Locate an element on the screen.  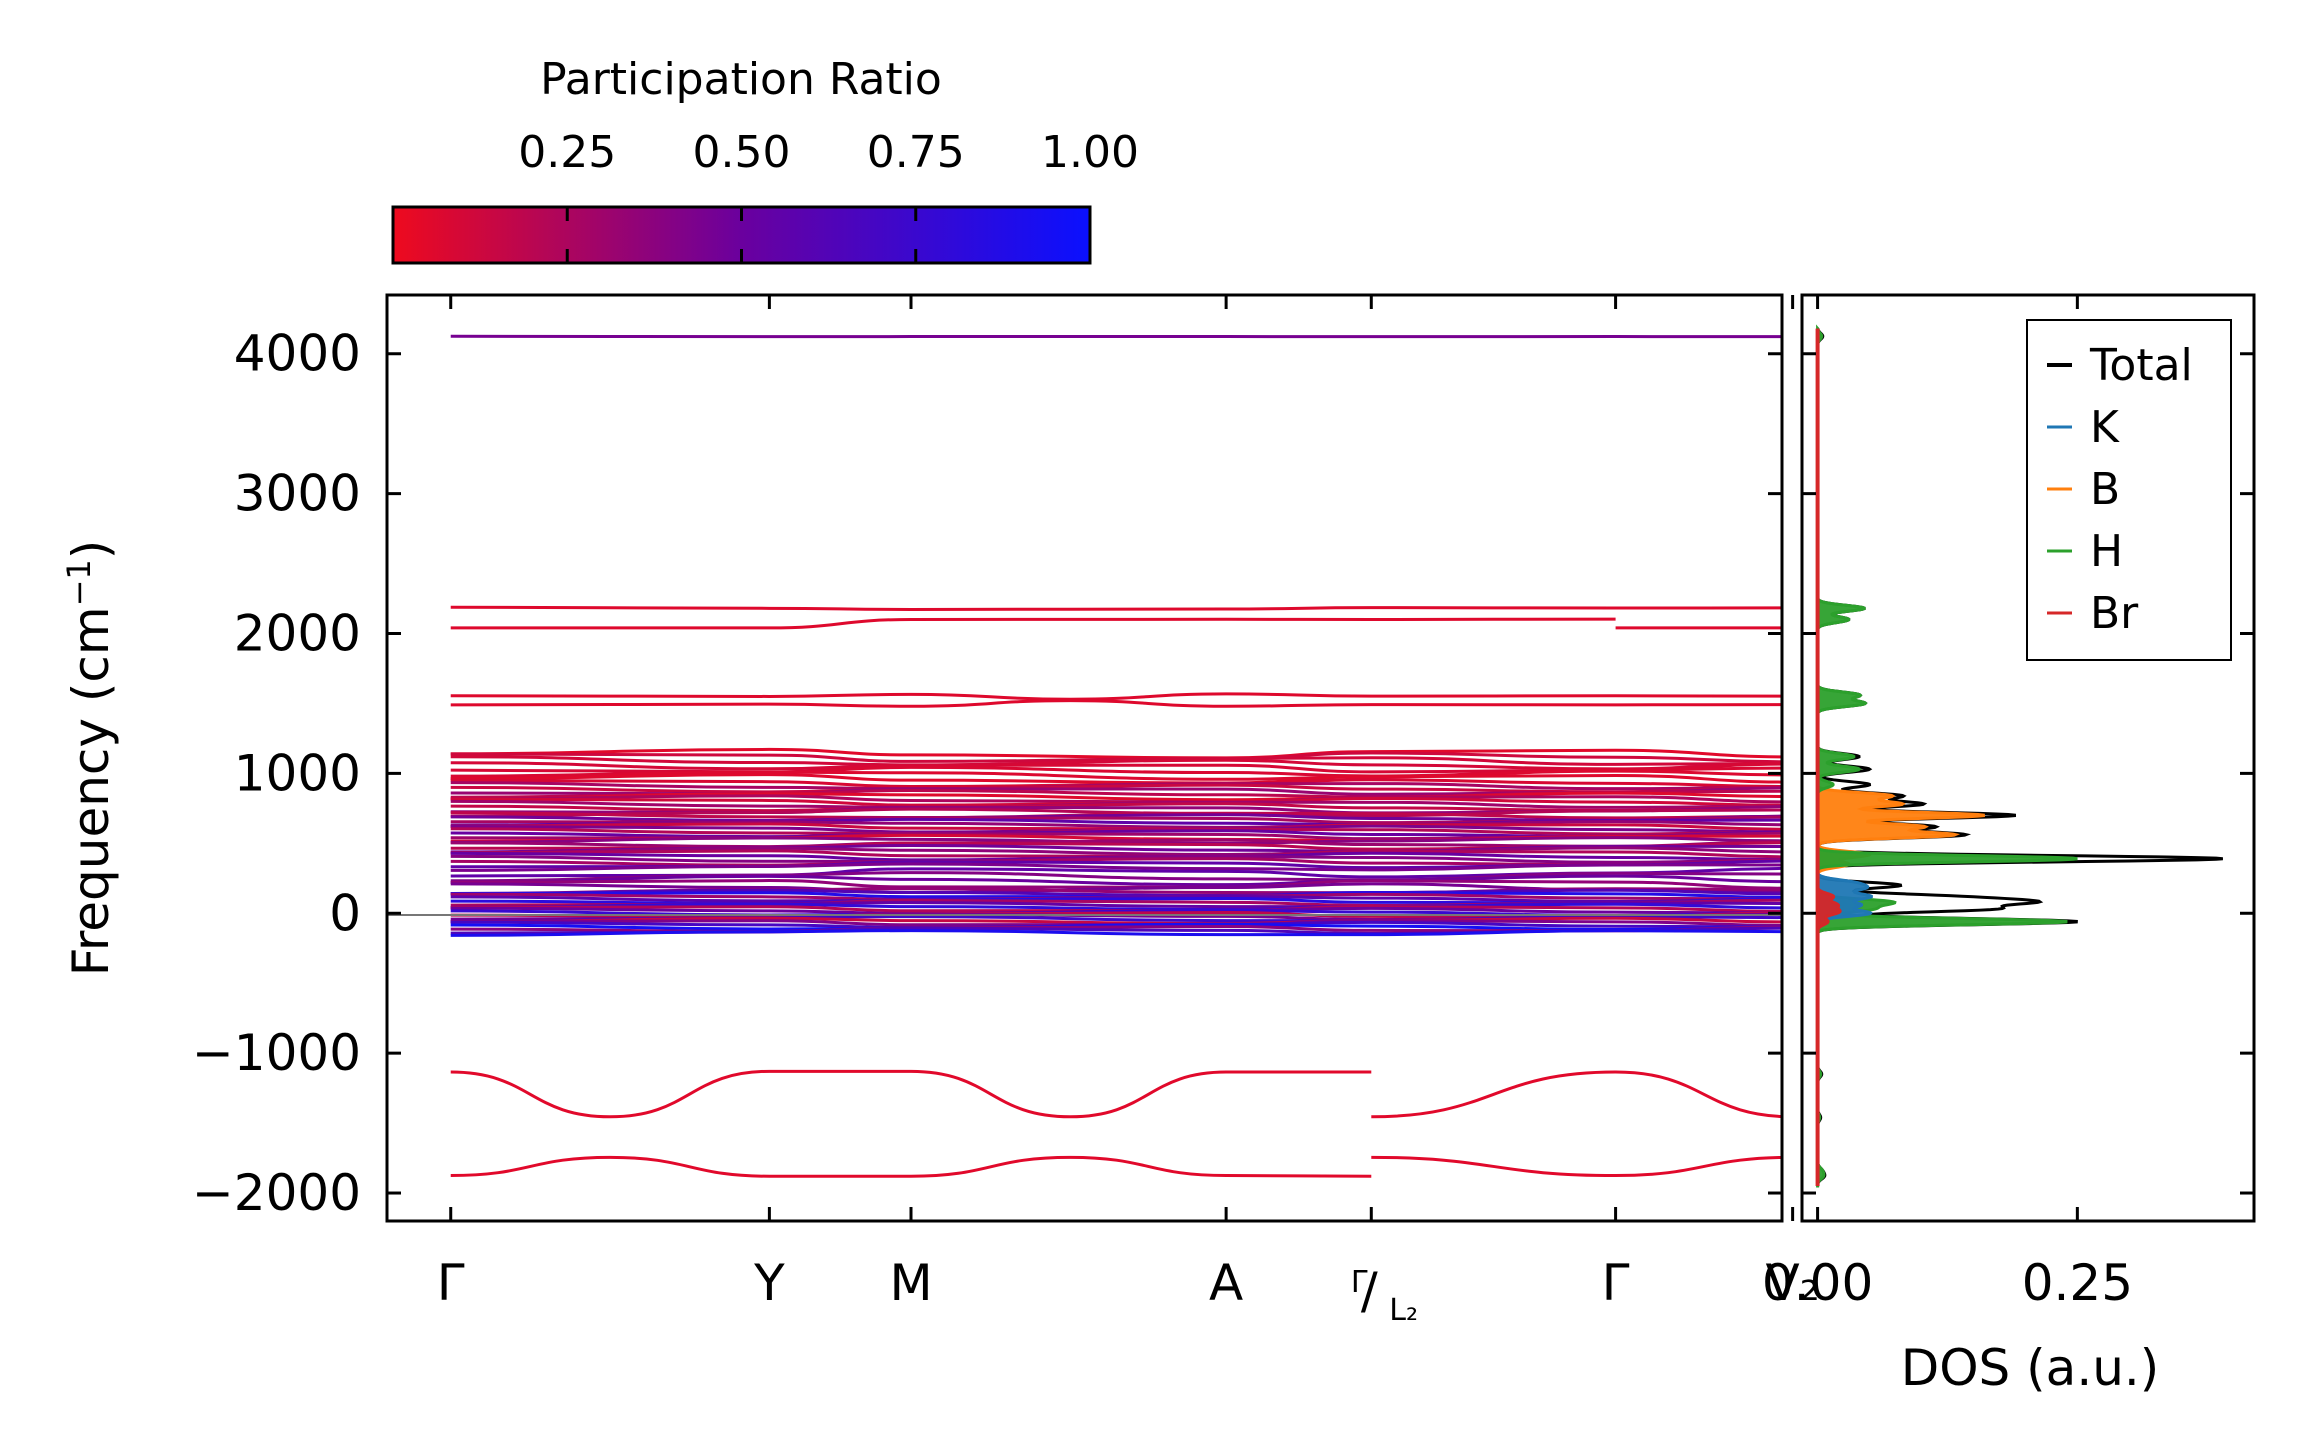
colorbar-tick-label: 0.75 is located at coordinates (916, 152).